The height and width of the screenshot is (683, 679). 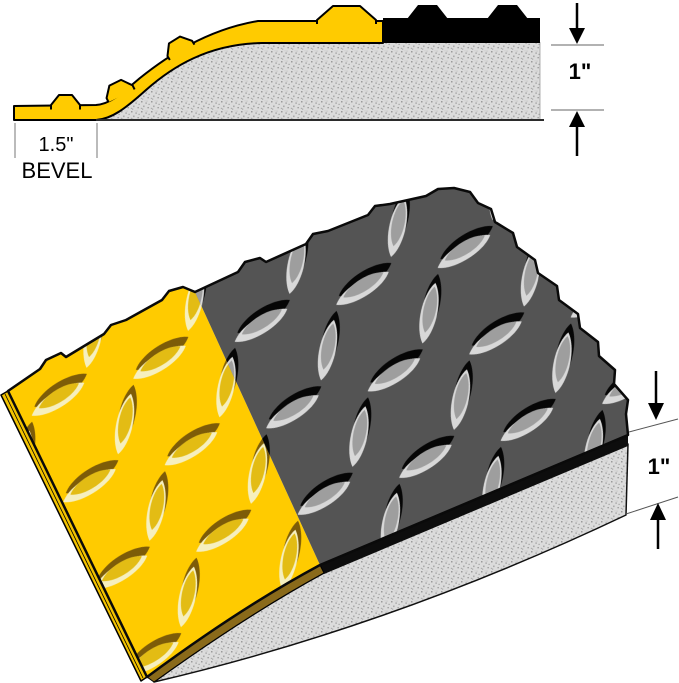 I want to click on cross-section-thickness-dimension: 1", so click(x=577, y=79).